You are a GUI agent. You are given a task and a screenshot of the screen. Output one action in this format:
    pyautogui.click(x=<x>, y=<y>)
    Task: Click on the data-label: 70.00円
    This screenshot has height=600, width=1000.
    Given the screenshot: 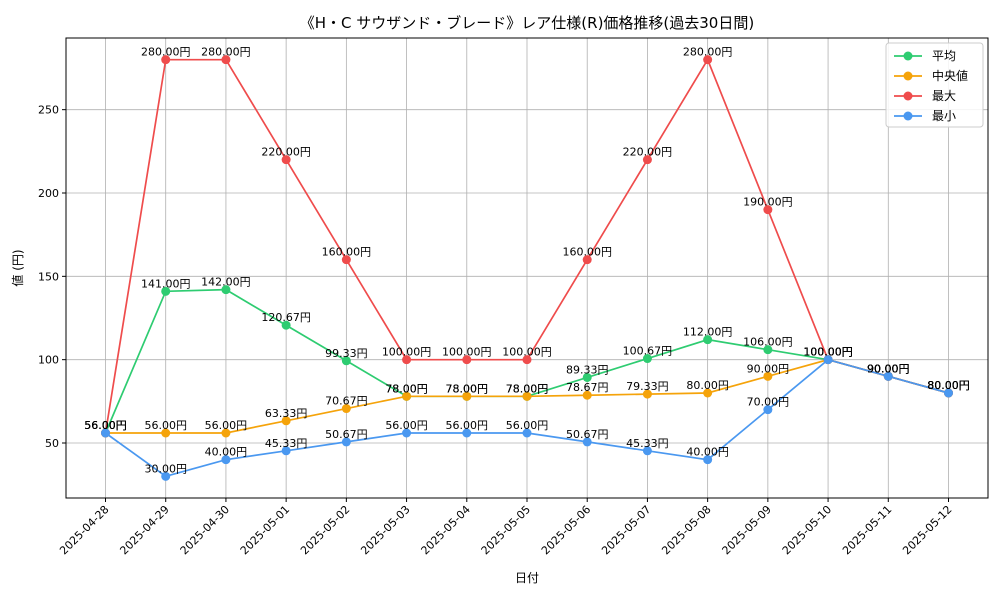 What is the action you would take?
    pyautogui.click(x=768, y=402)
    